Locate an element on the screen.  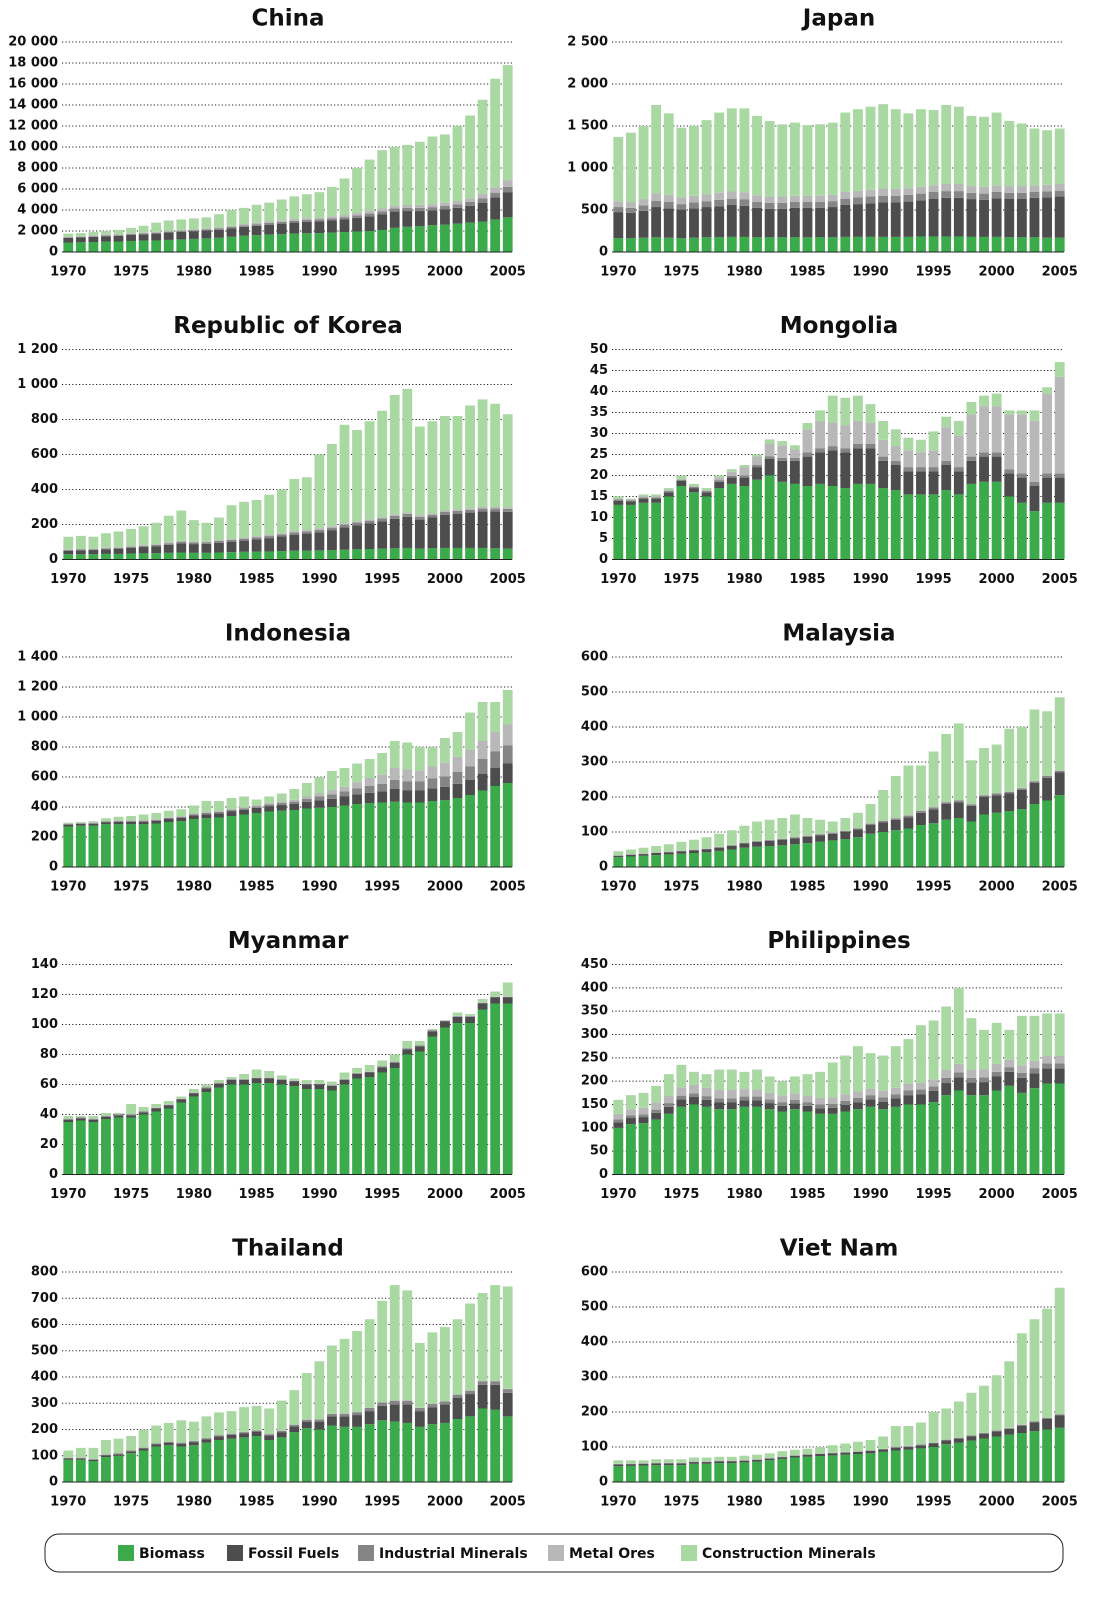
x-tick-label: 1980 is located at coordinates (194, 1194).